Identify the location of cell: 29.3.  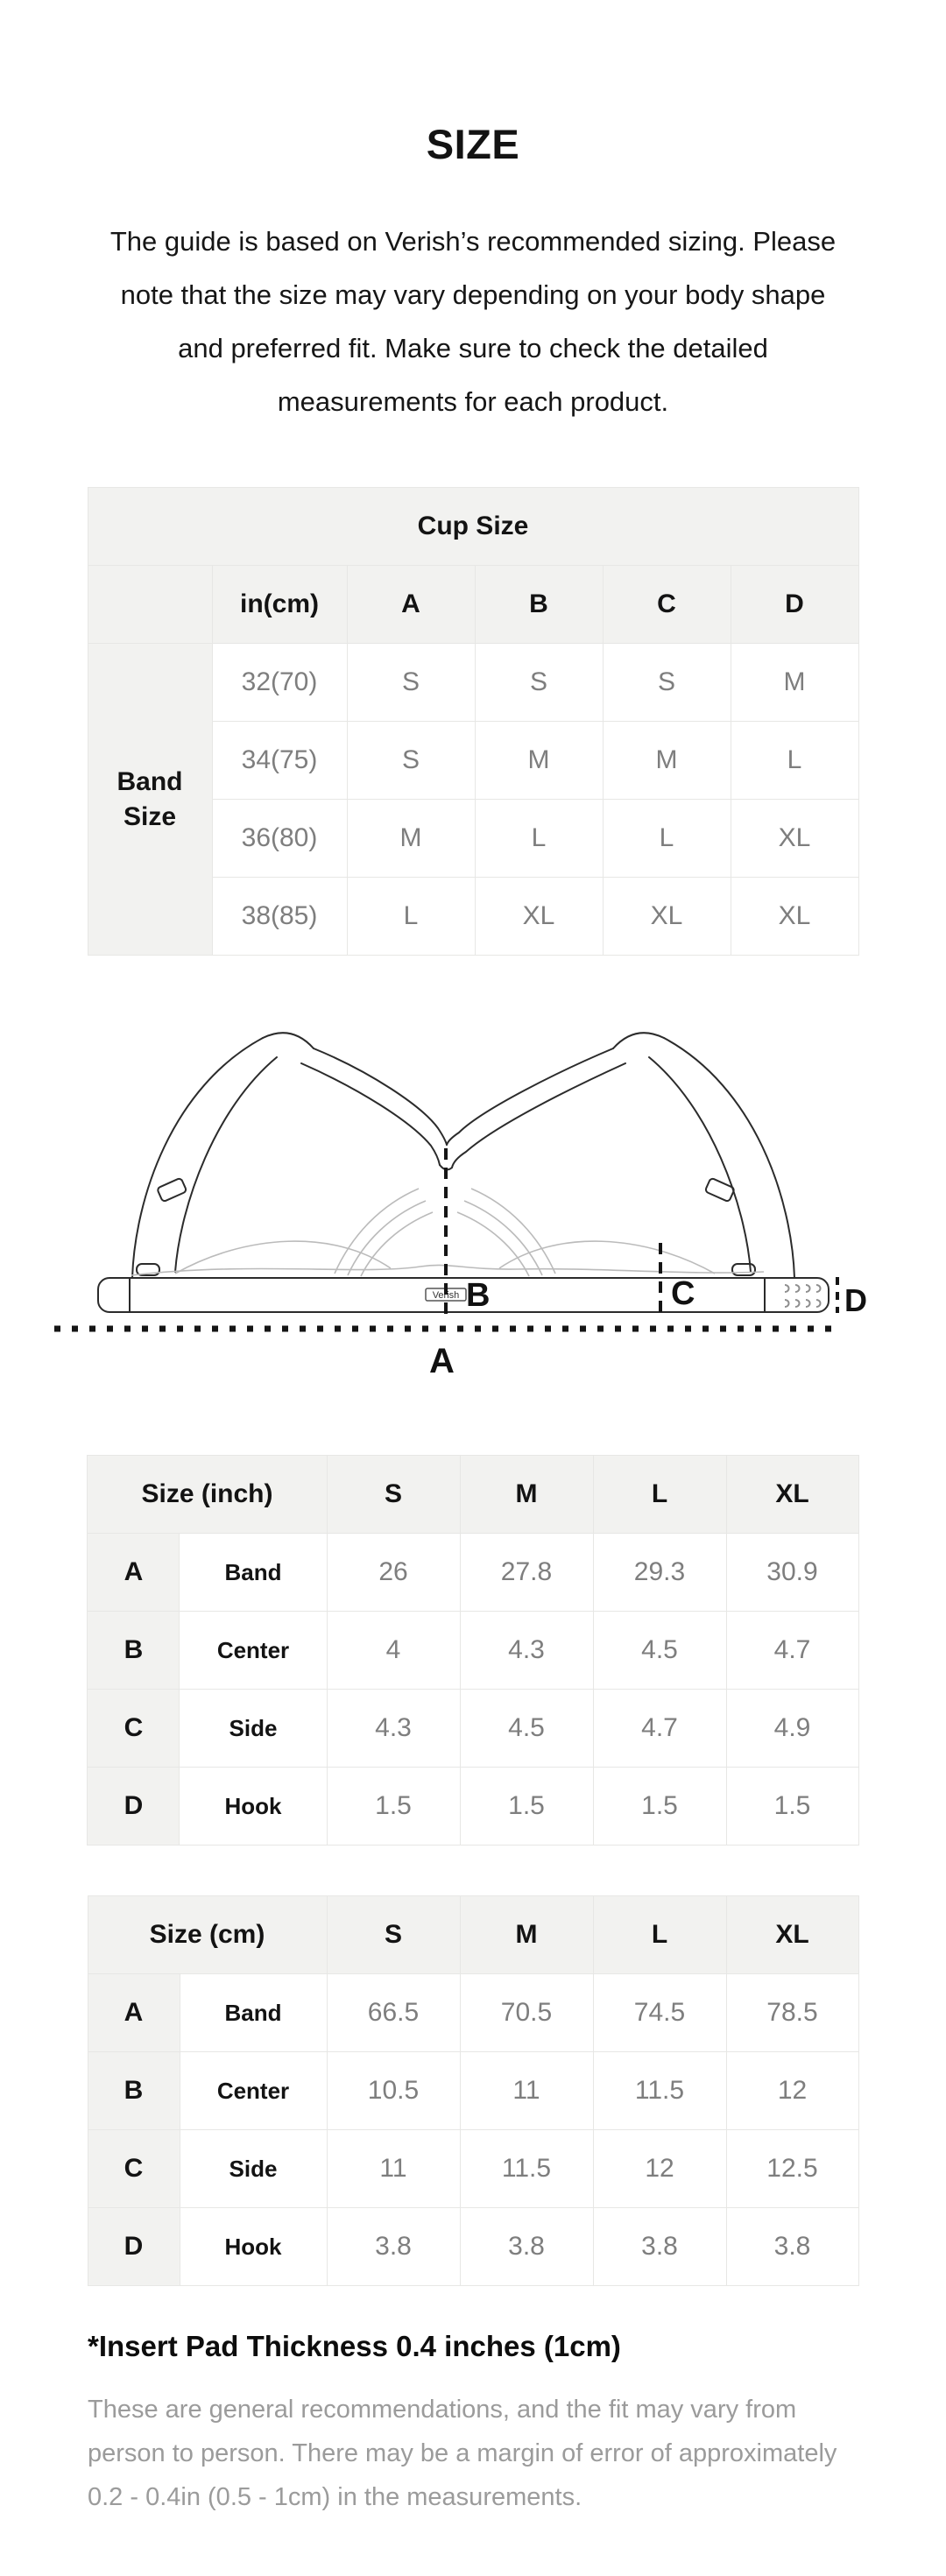
(659, 1573).